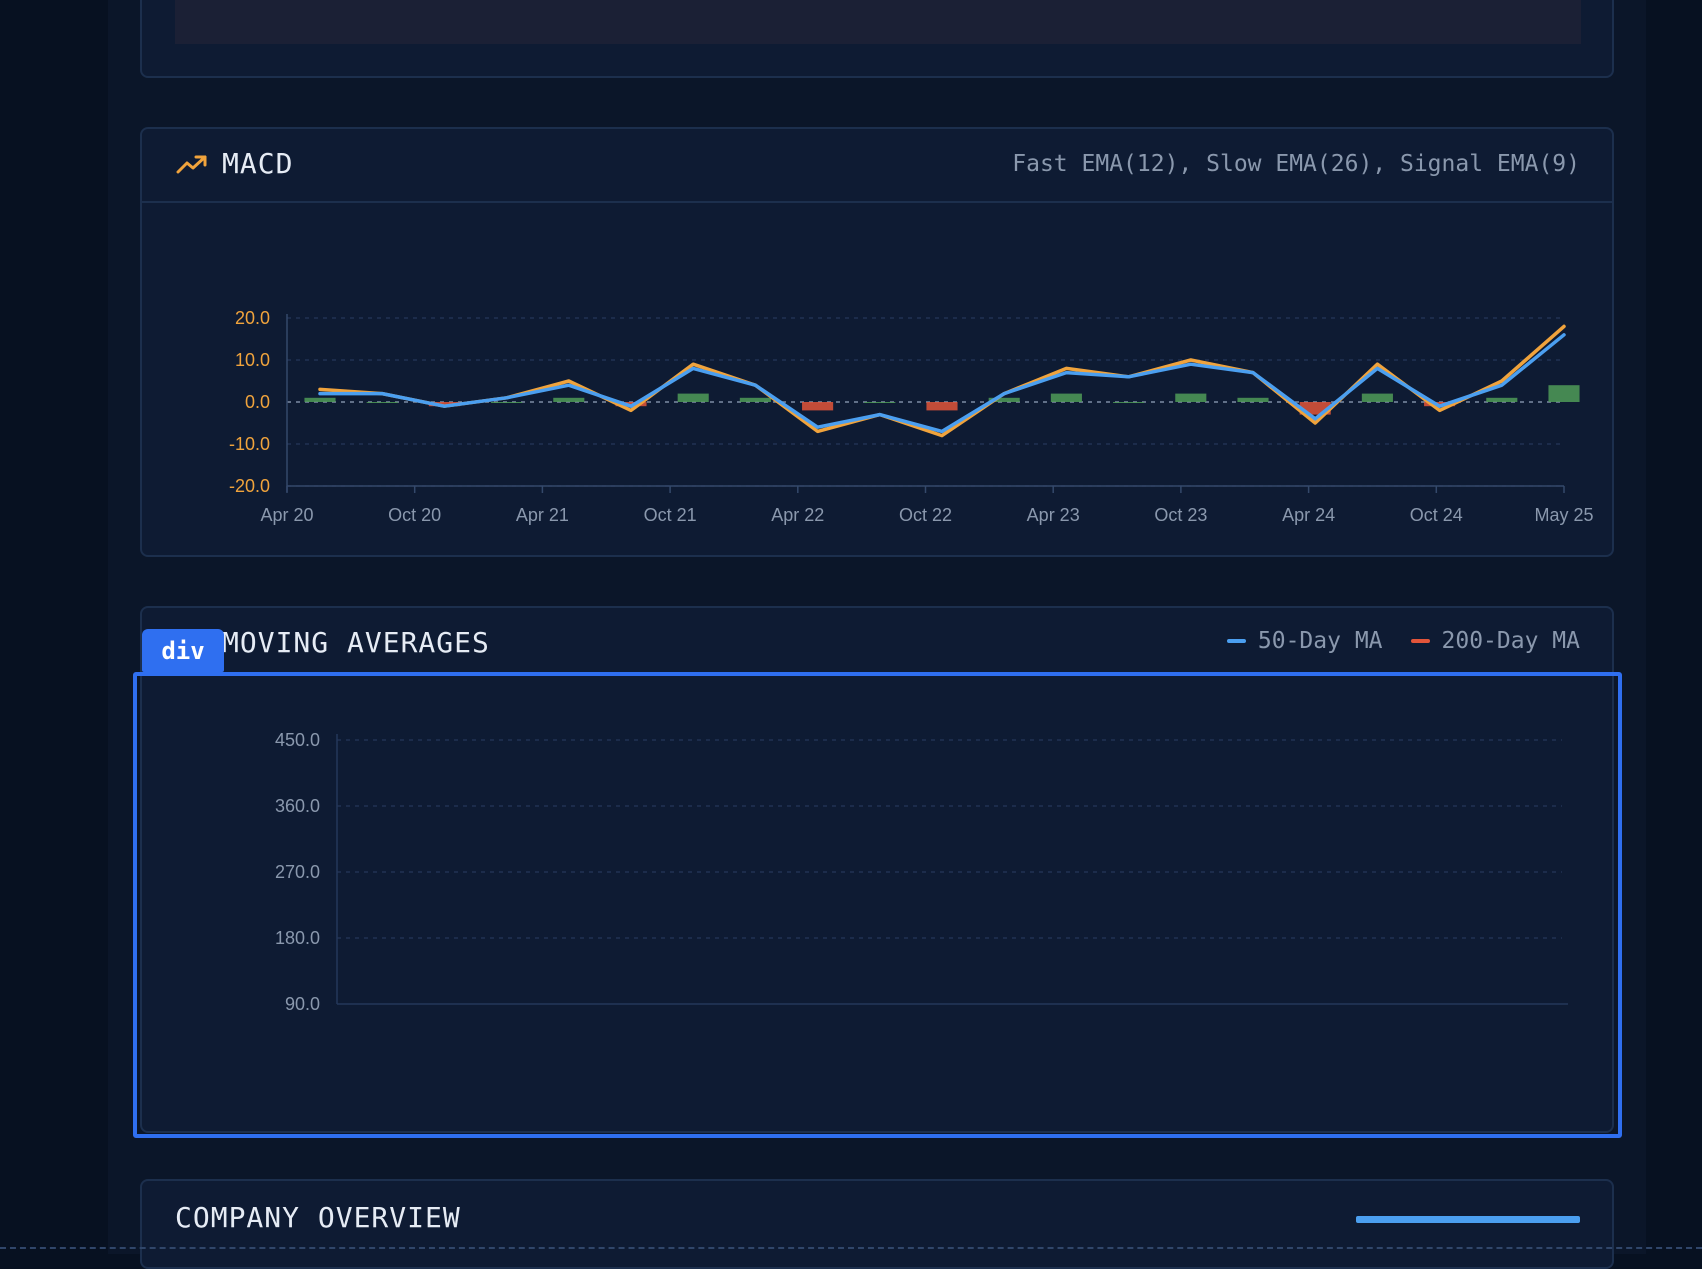 This screenshot has width=1702, height=1269. What do you see at coordinates (1563, 515) in the screenshot?
I see `x-tick-label: May 25` at bounding box center [1563, 515].